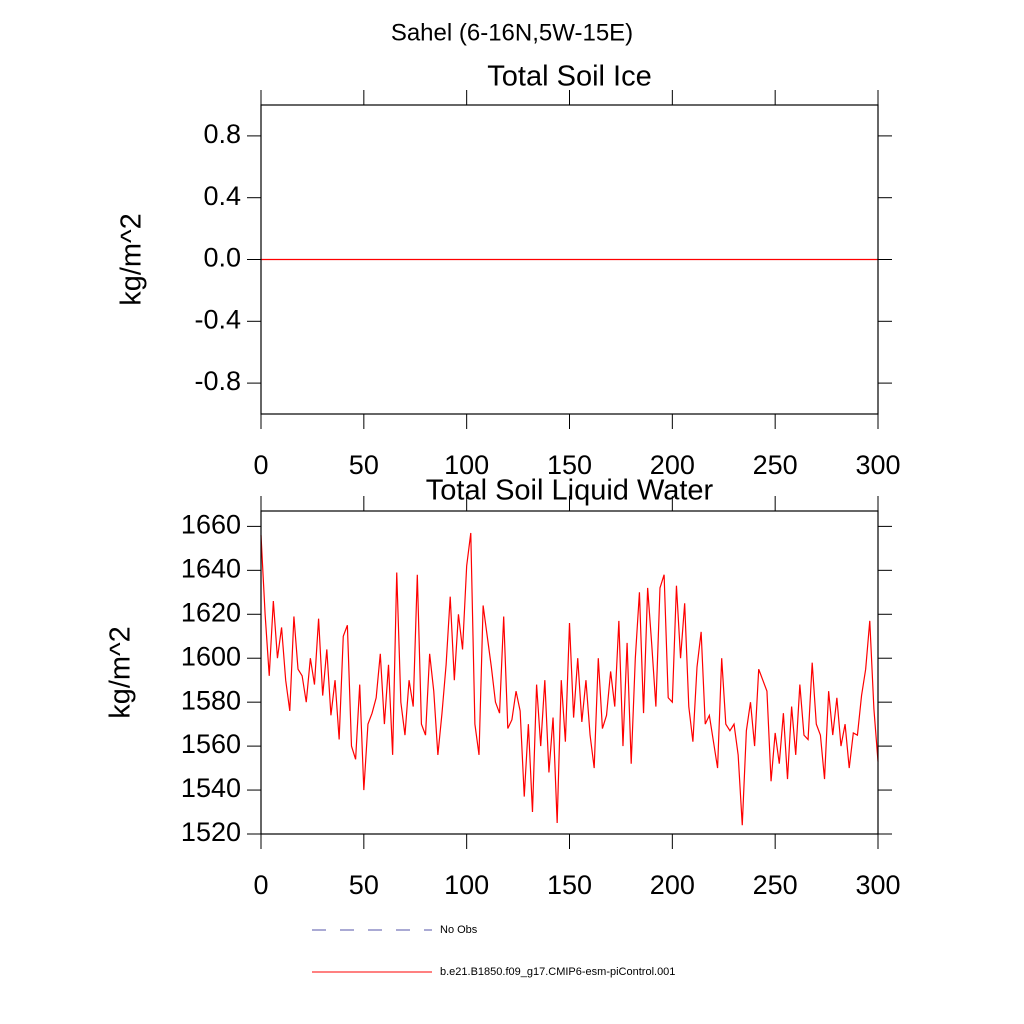 This screenshot has height=1024, width=1024. I want to click on figure-title: Sahel (6-16N,5W-15E), so click(512, 32).